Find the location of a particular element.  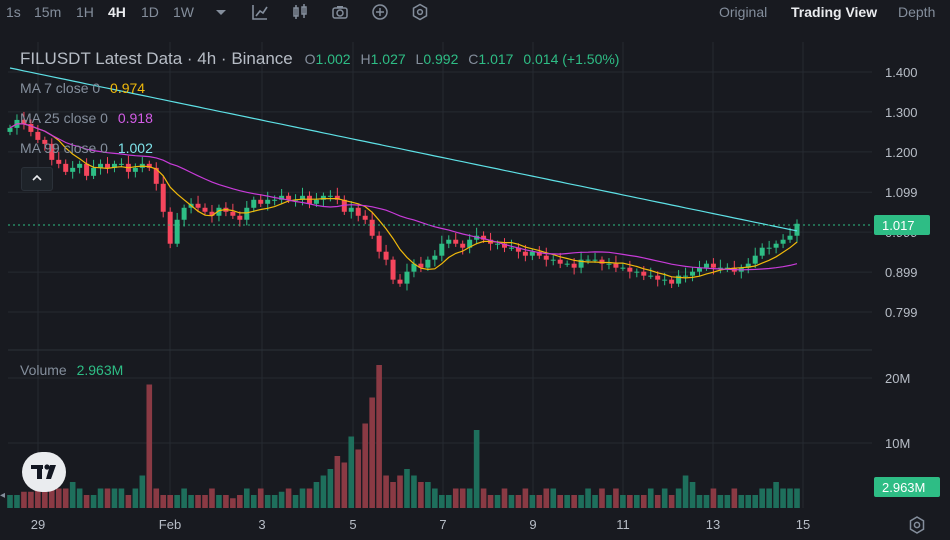

chart-settings-icon is located at coordinates (917, 525).